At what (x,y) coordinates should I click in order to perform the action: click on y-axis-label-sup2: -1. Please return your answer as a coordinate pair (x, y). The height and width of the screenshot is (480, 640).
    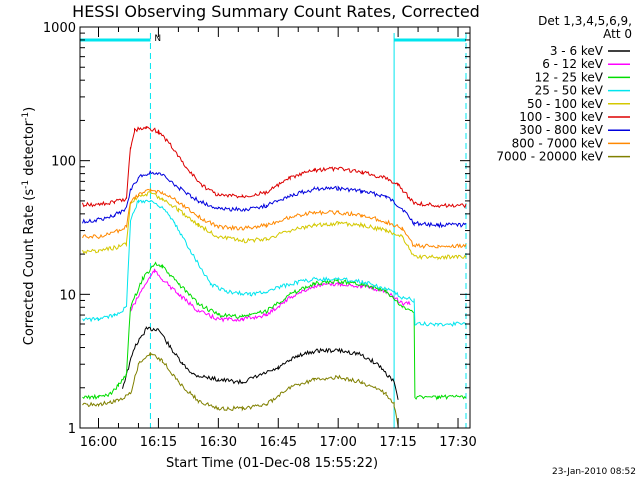
    Looking at the image, I should click on (26, 116).